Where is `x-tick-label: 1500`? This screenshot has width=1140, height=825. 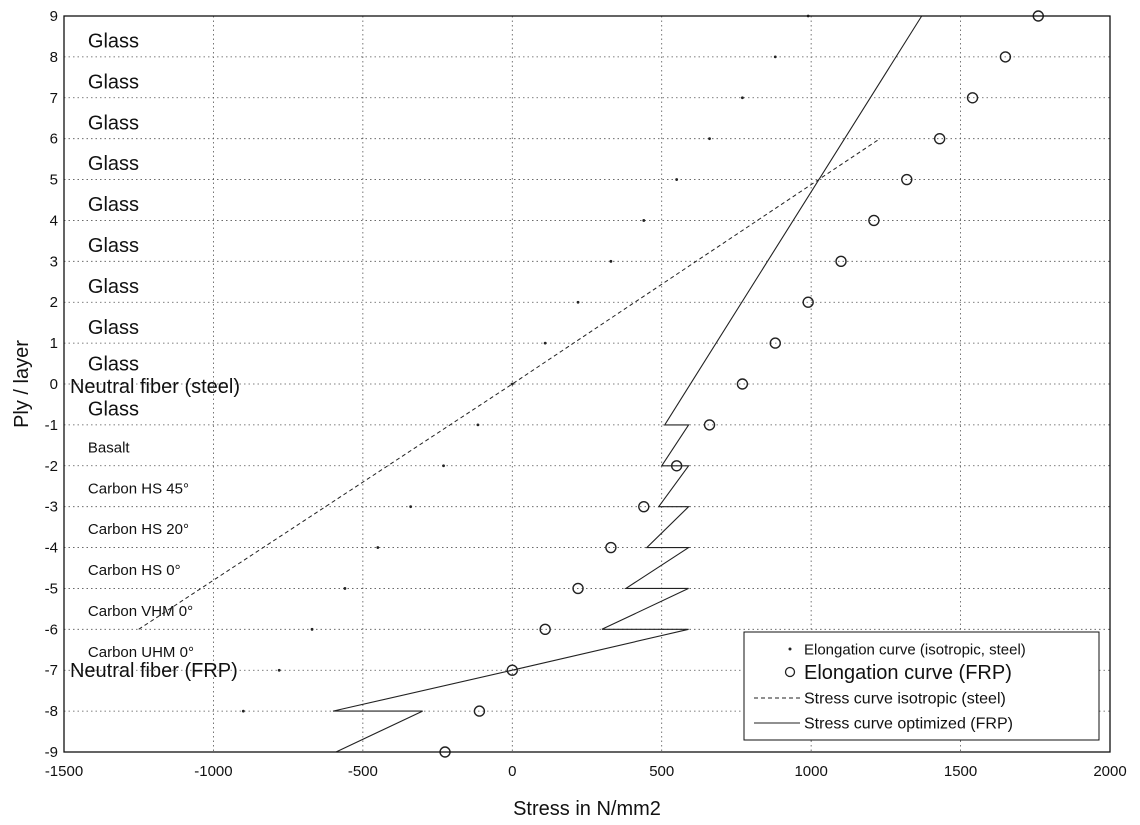
x-tick-label: 1500 is located at coordinates (960, 771).